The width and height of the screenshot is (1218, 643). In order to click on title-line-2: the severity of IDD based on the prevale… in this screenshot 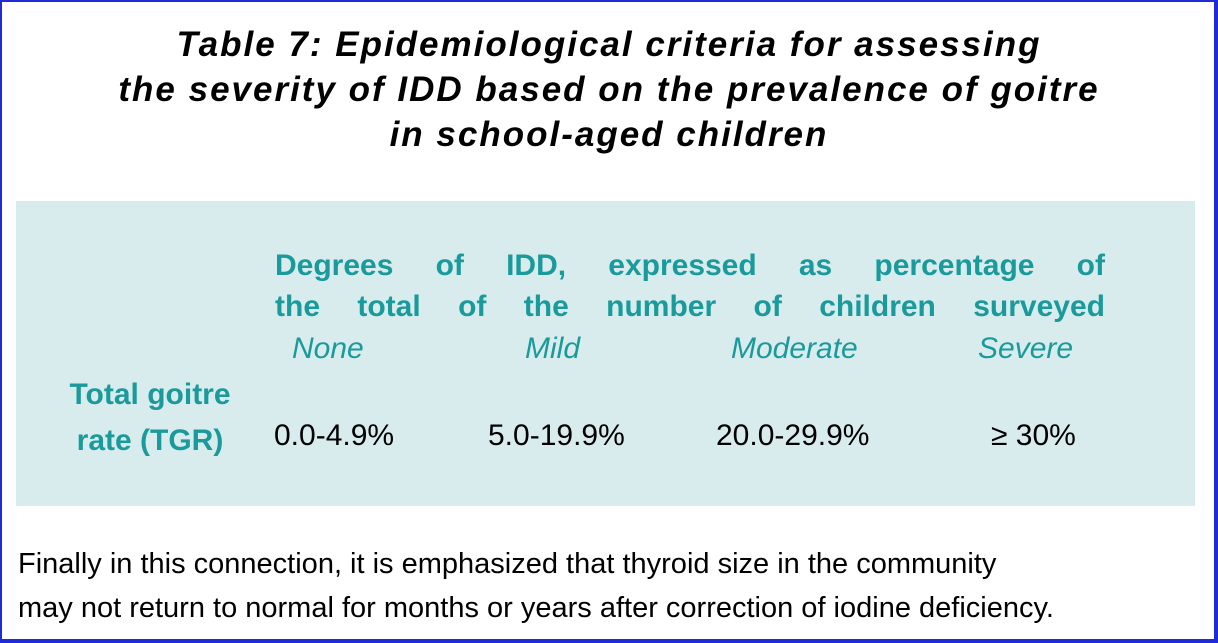, I will do `click(609, 89)`.